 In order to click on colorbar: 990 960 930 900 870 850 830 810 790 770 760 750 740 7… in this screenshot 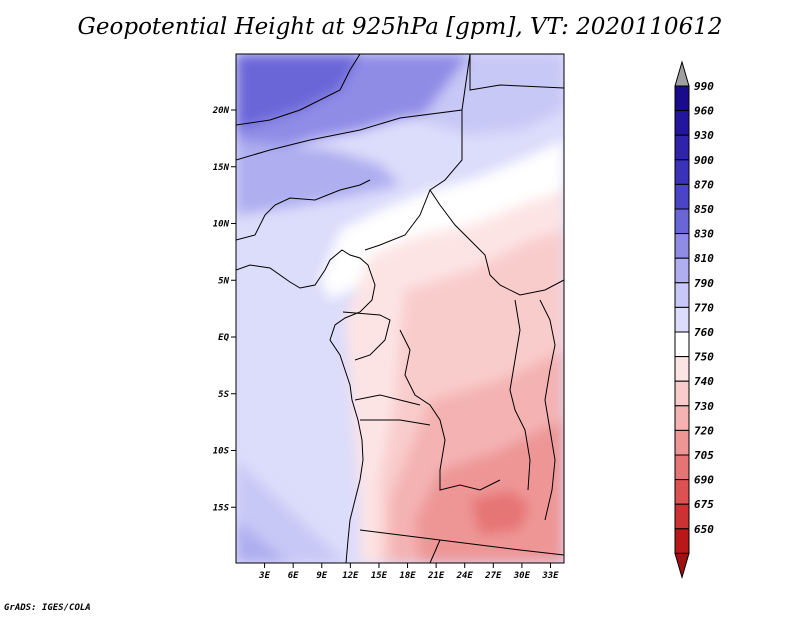, I will do `click(694, 320)`.